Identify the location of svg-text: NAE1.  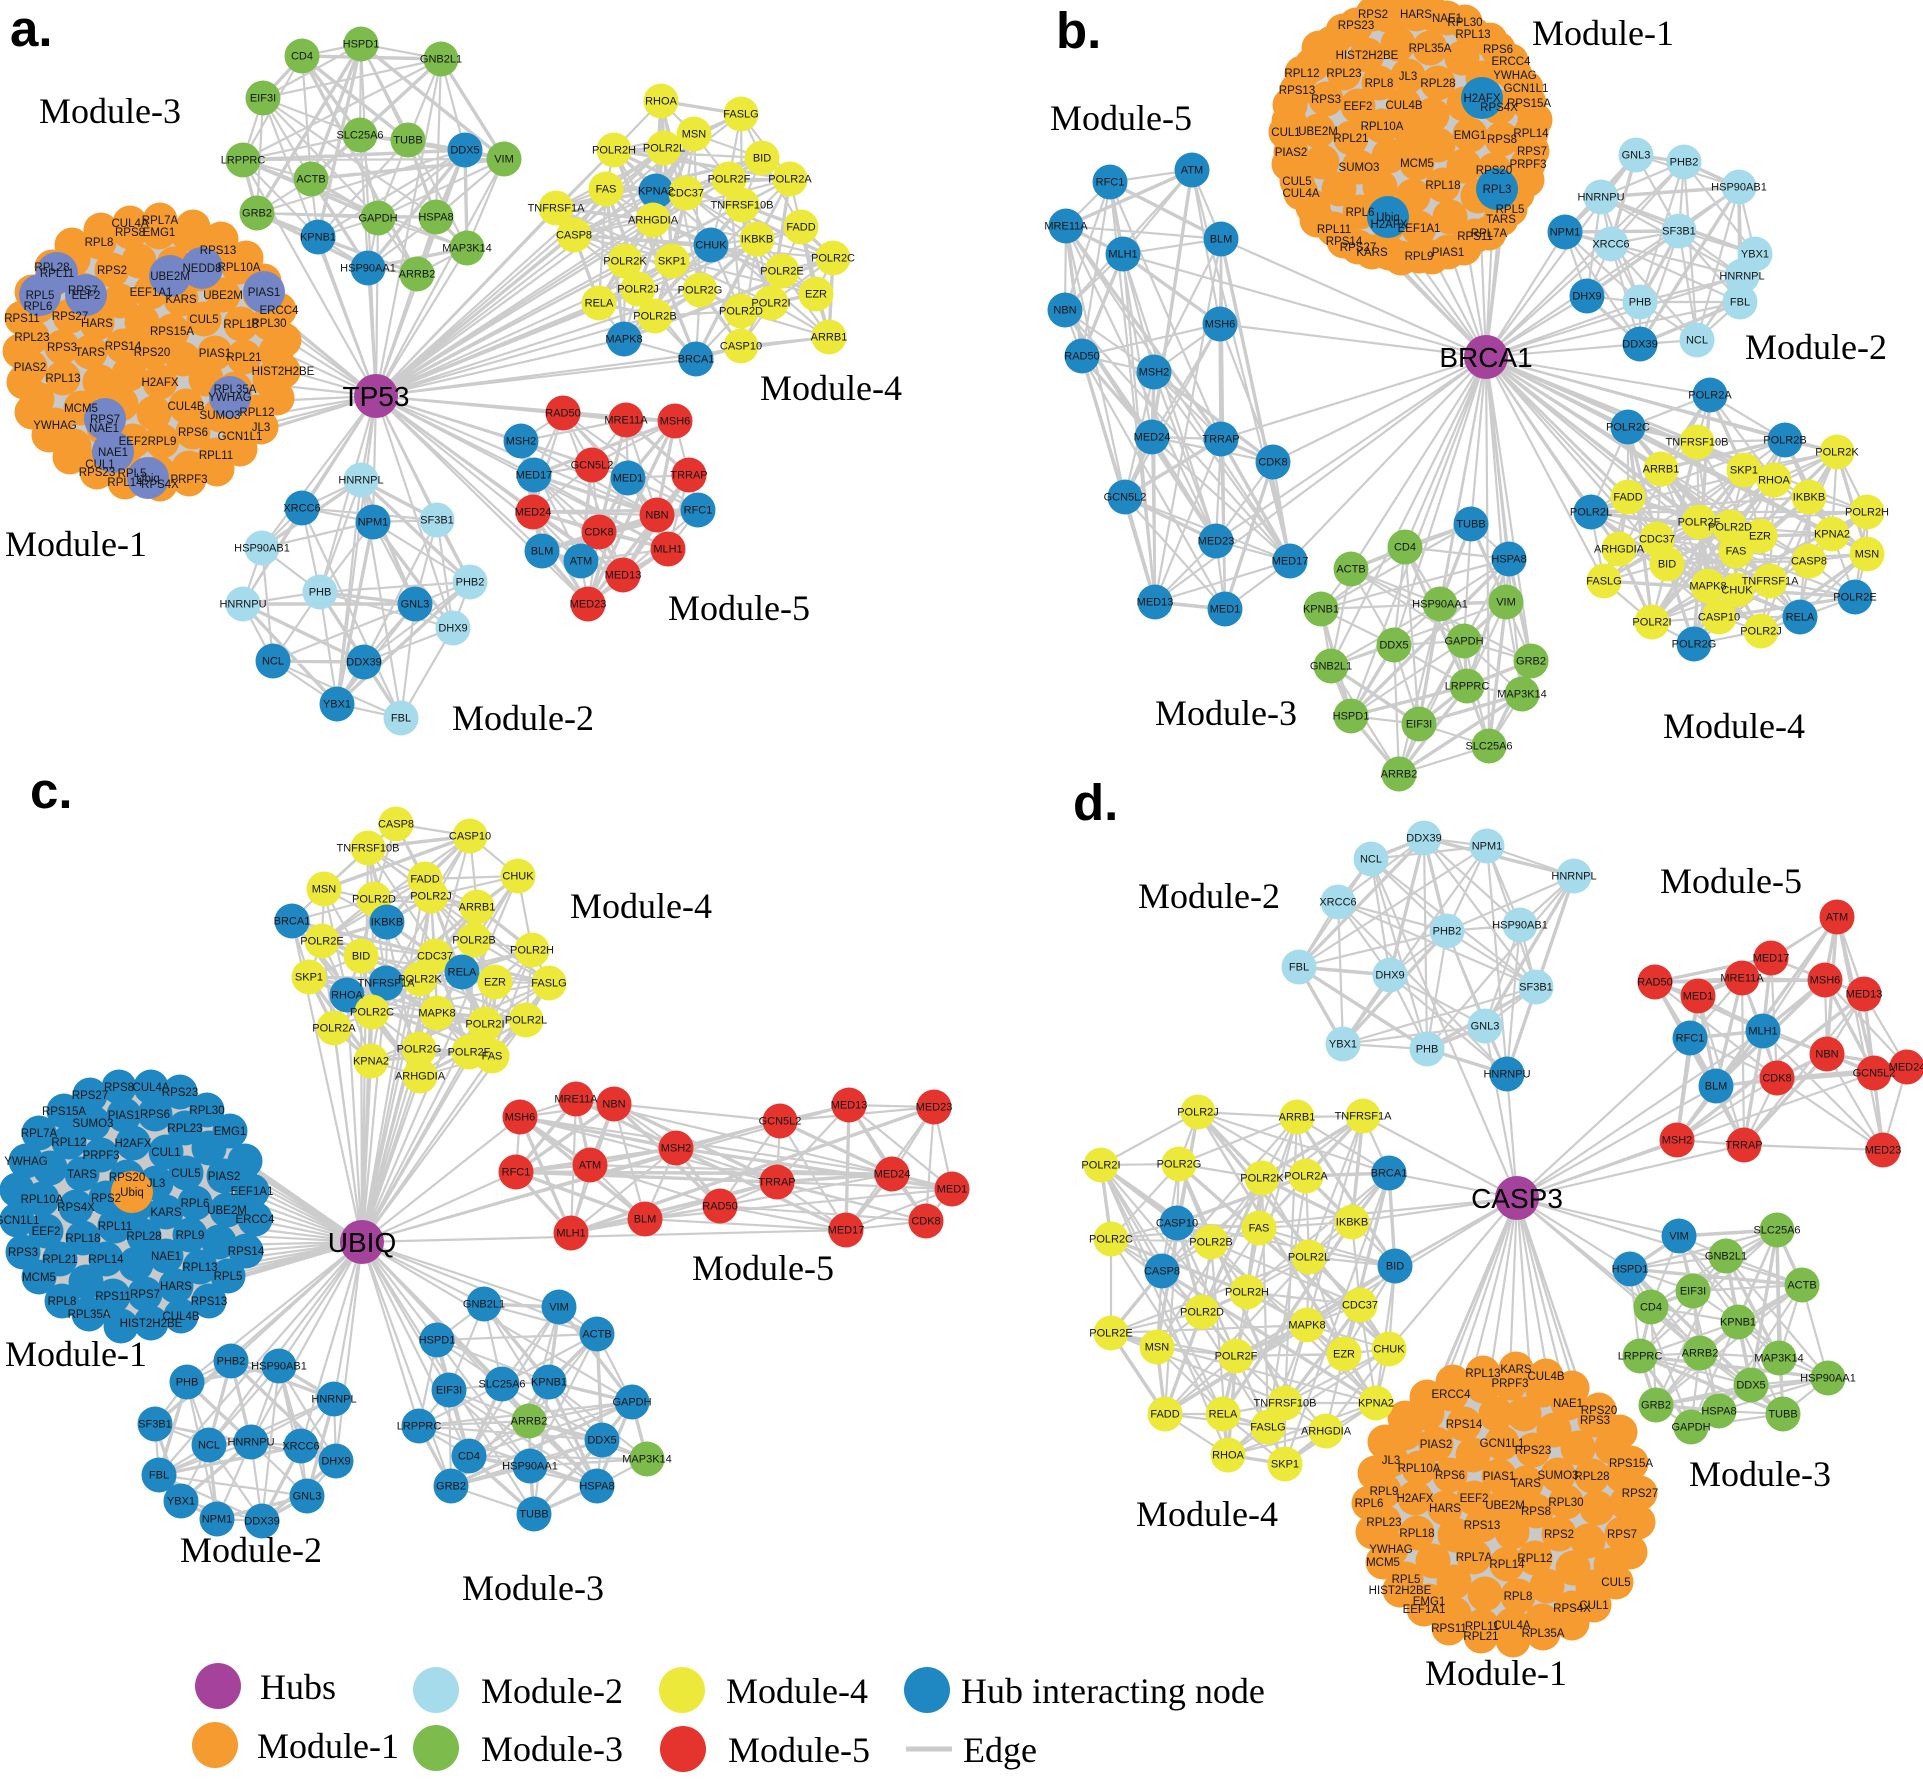
(166, 1257).